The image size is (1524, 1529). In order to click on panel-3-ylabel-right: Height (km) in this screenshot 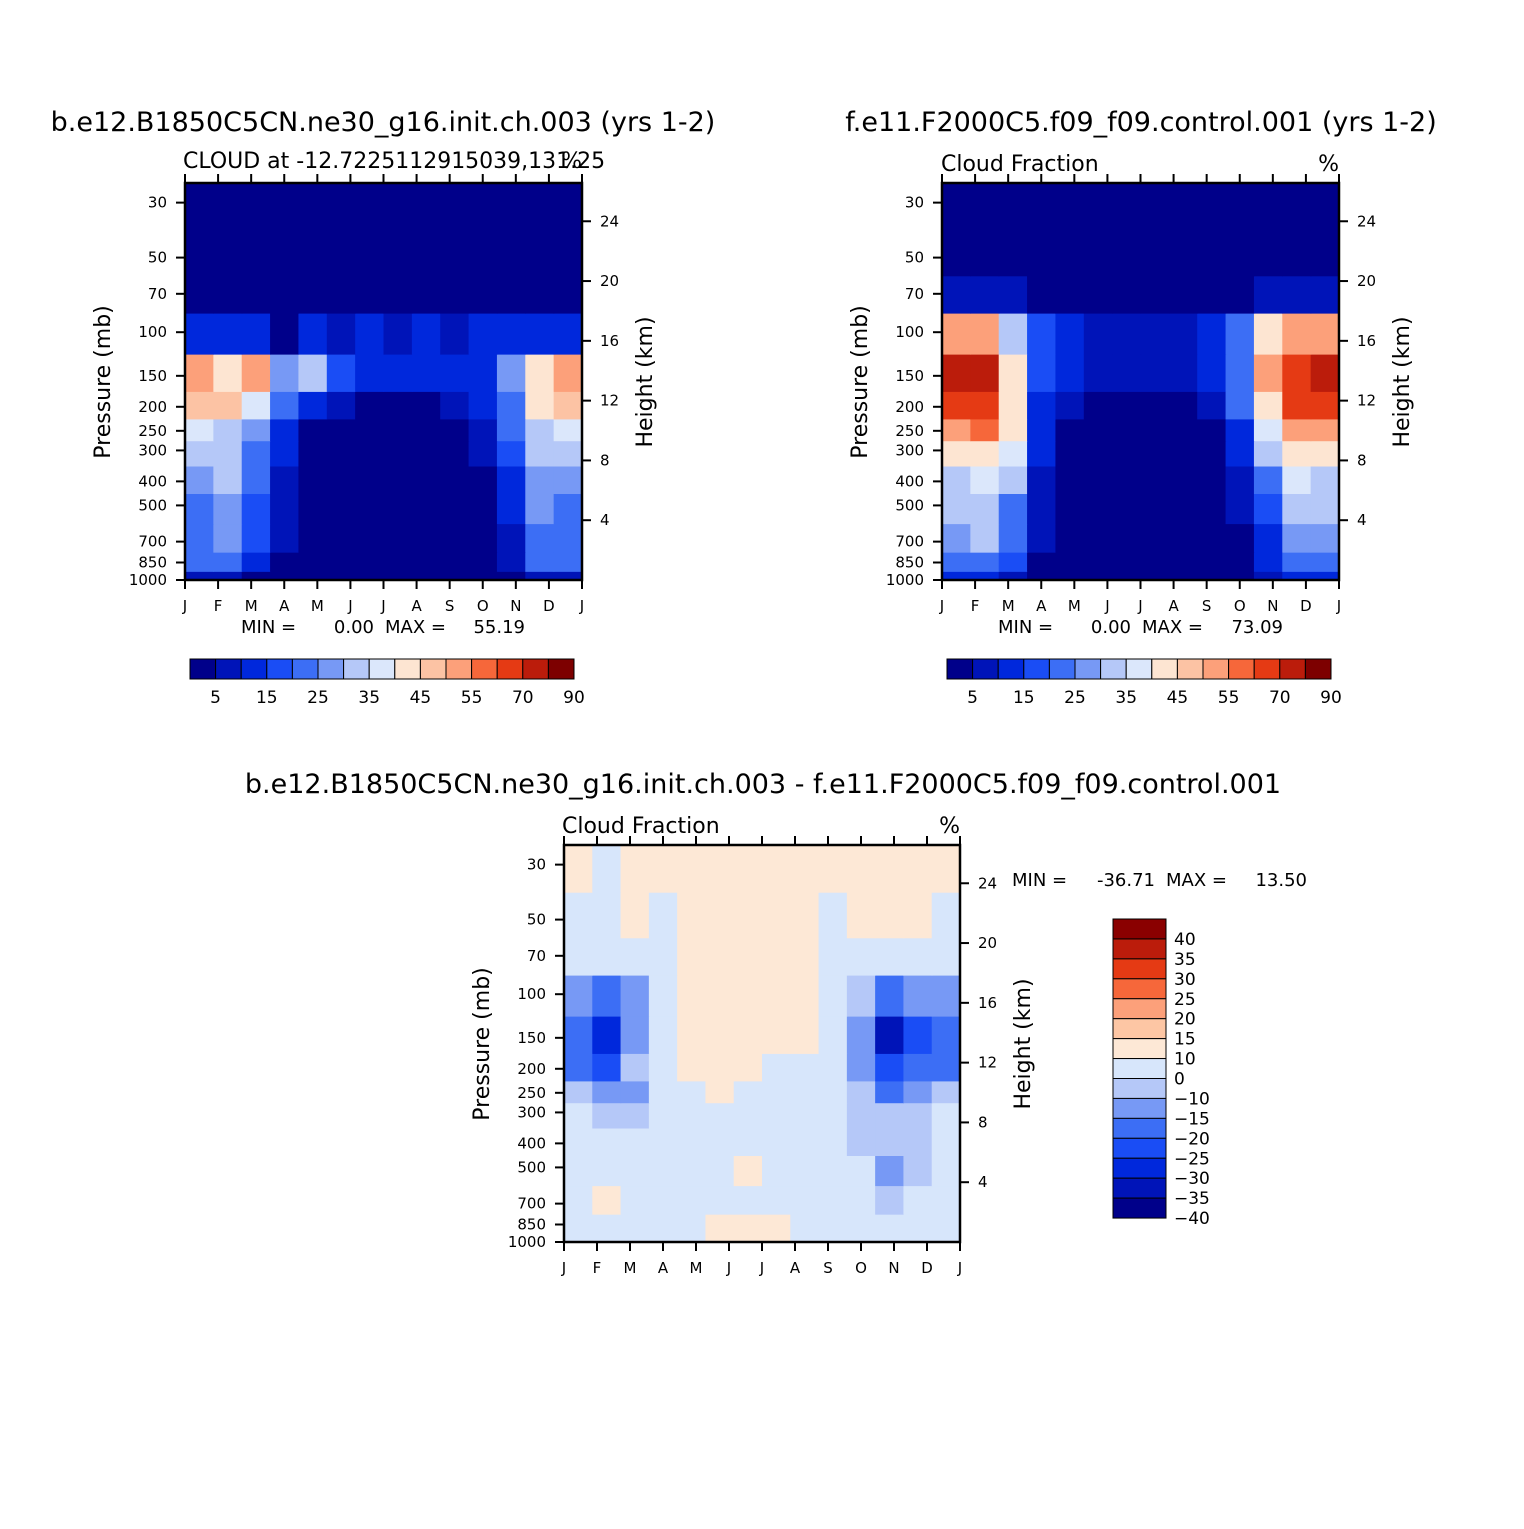, I will do `click(1023, 1043)`.